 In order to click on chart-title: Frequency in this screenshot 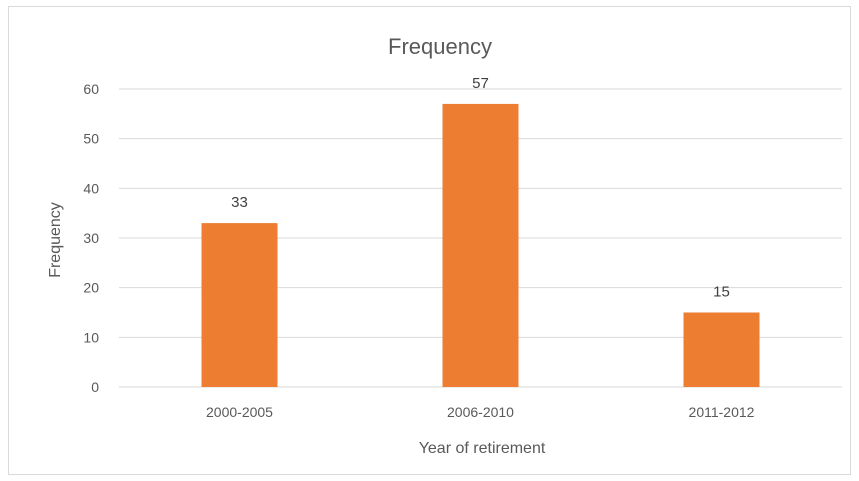, I will do `click(440, 46)`.